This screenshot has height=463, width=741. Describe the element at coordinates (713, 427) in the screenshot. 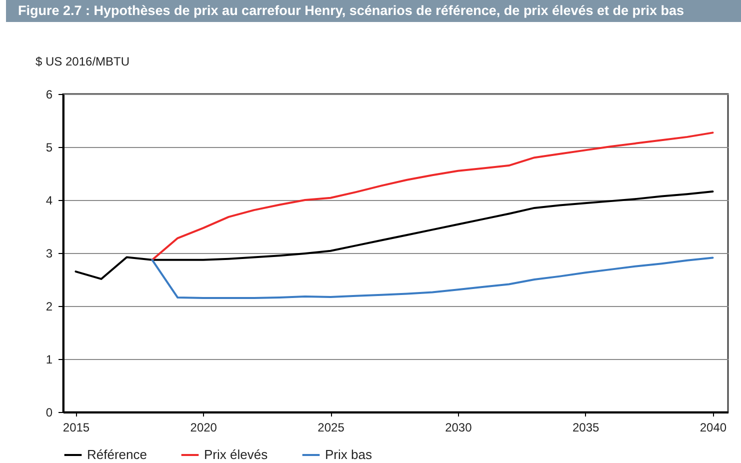

I see `x-tick-label: 2040` at that location.